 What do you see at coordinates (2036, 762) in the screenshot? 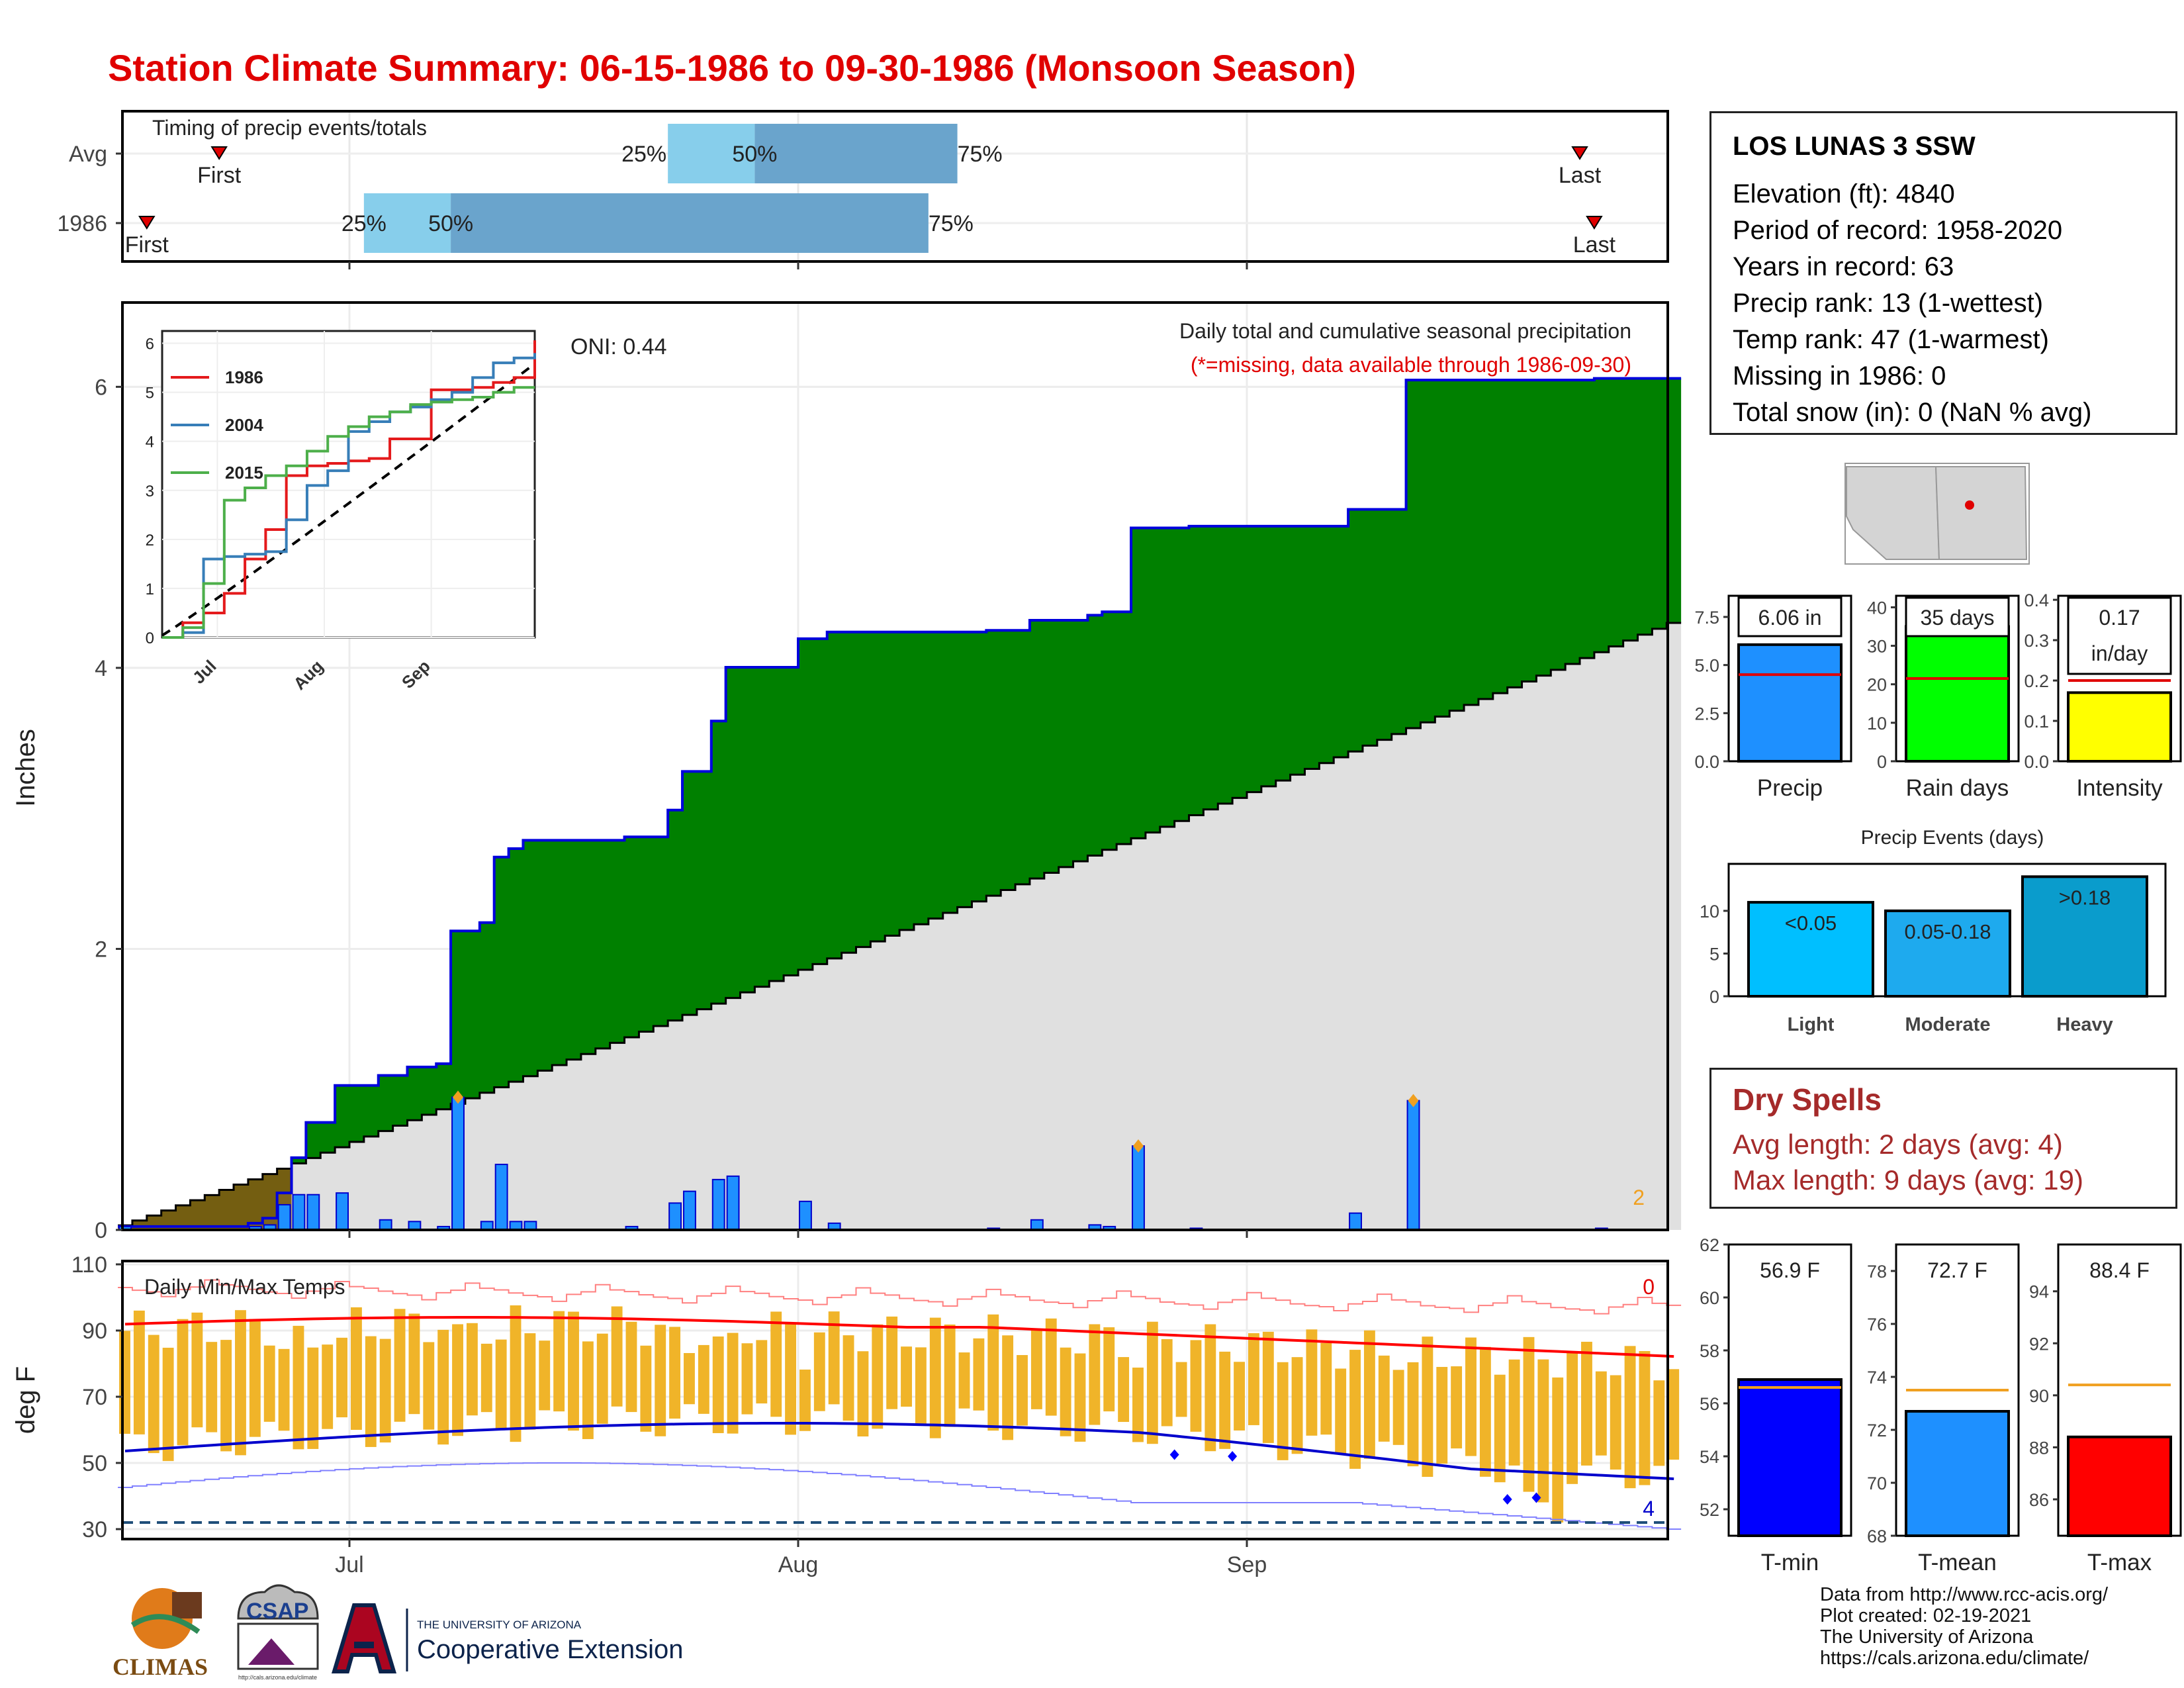
I see `season-intensity-ytick-label-0: 0.0` at bounding box center [2036, 762].